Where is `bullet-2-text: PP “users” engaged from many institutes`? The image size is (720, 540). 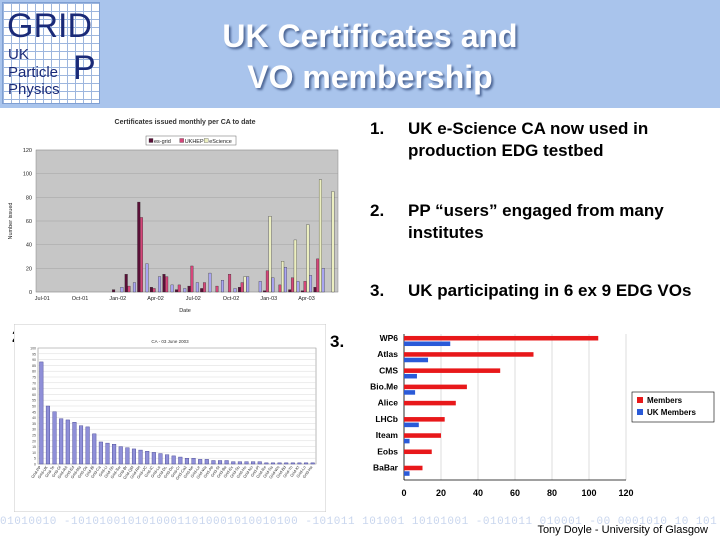 bullet-2-text: PP “users” engaged from many institutes is located at coordinates (536, 221).